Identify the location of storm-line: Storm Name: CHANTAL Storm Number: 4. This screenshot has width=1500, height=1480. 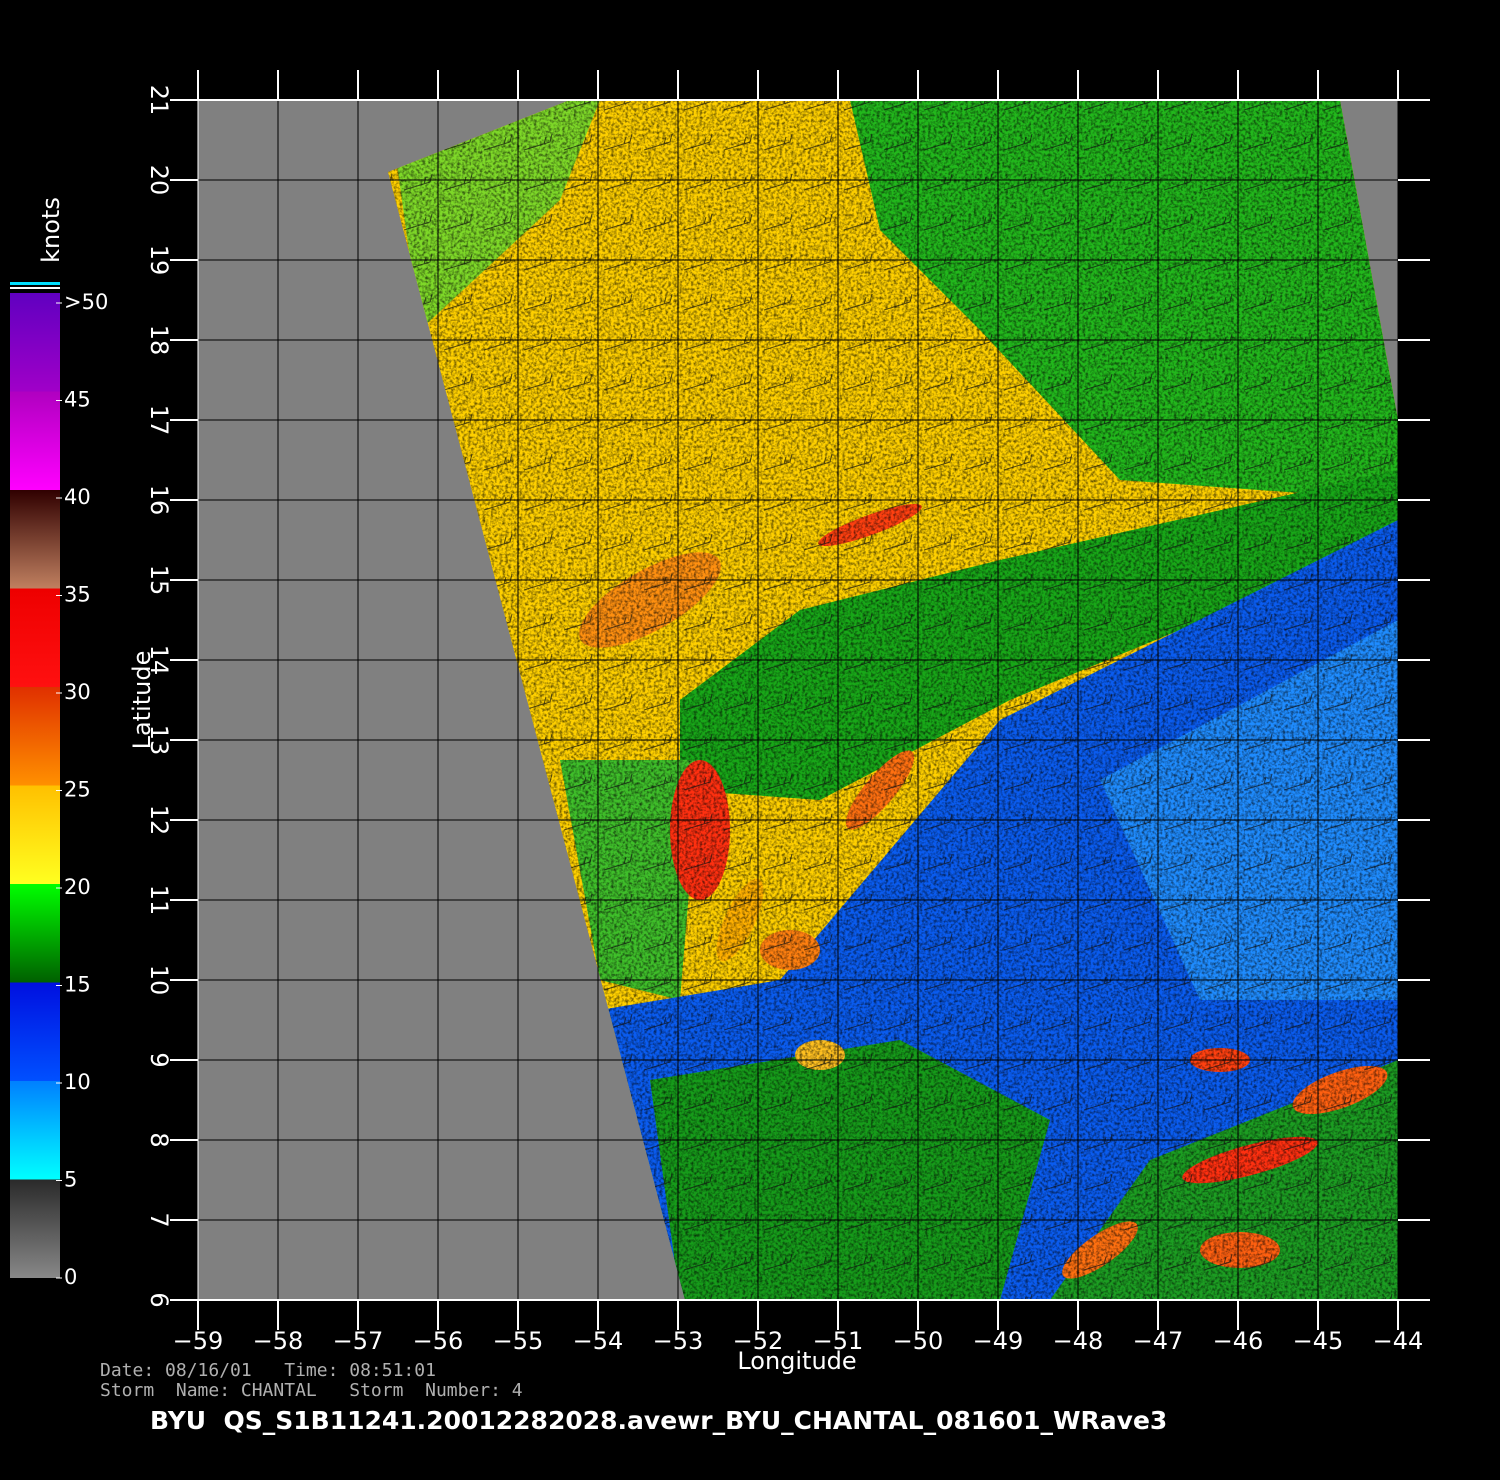
(311, 1390).